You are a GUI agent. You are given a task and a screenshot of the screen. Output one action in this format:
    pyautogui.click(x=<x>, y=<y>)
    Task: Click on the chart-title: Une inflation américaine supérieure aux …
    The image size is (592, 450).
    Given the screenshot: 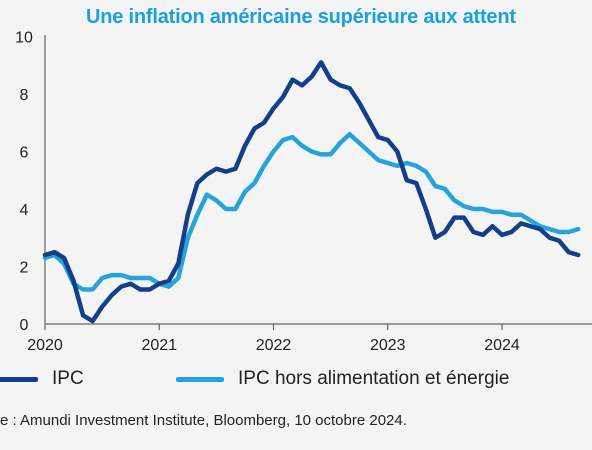 What is the action you would take?
    pyautogui.click(x=301, y=17)
    